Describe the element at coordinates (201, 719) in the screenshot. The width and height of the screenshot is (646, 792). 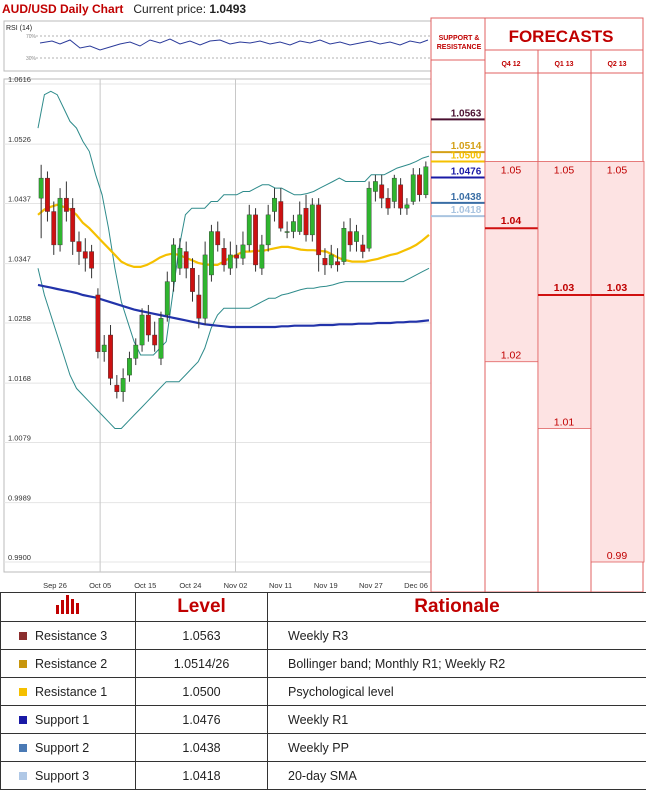
I see `level-value: 1.0476` at that location.